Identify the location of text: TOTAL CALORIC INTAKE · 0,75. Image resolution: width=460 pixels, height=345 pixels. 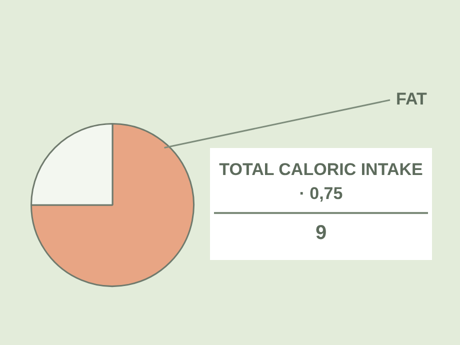
(321, 186).